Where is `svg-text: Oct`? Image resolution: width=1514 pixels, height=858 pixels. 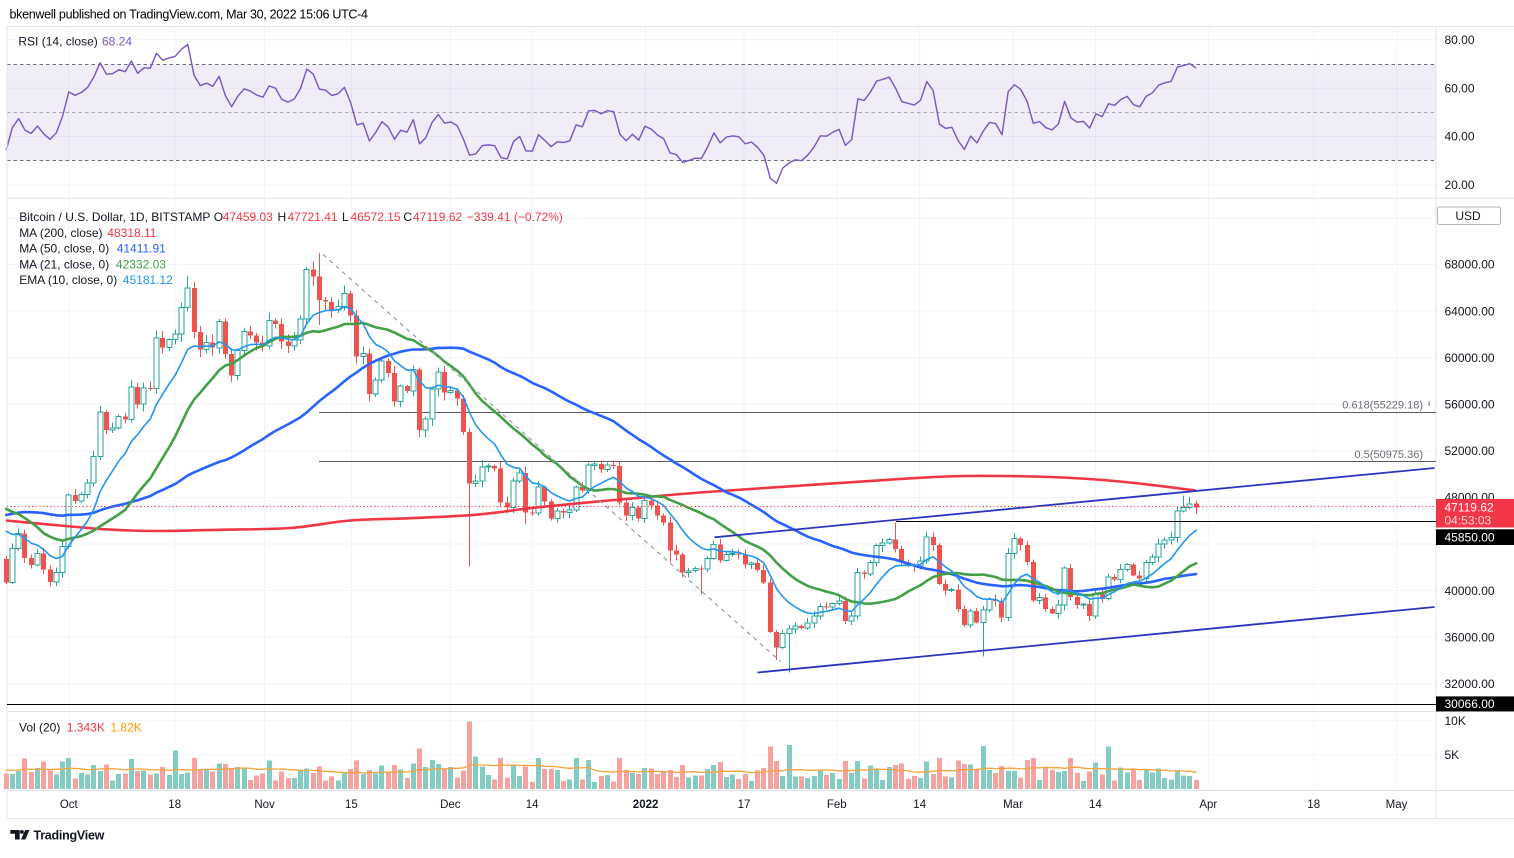 svg-text: Oct is located at coordinates (69, 805).